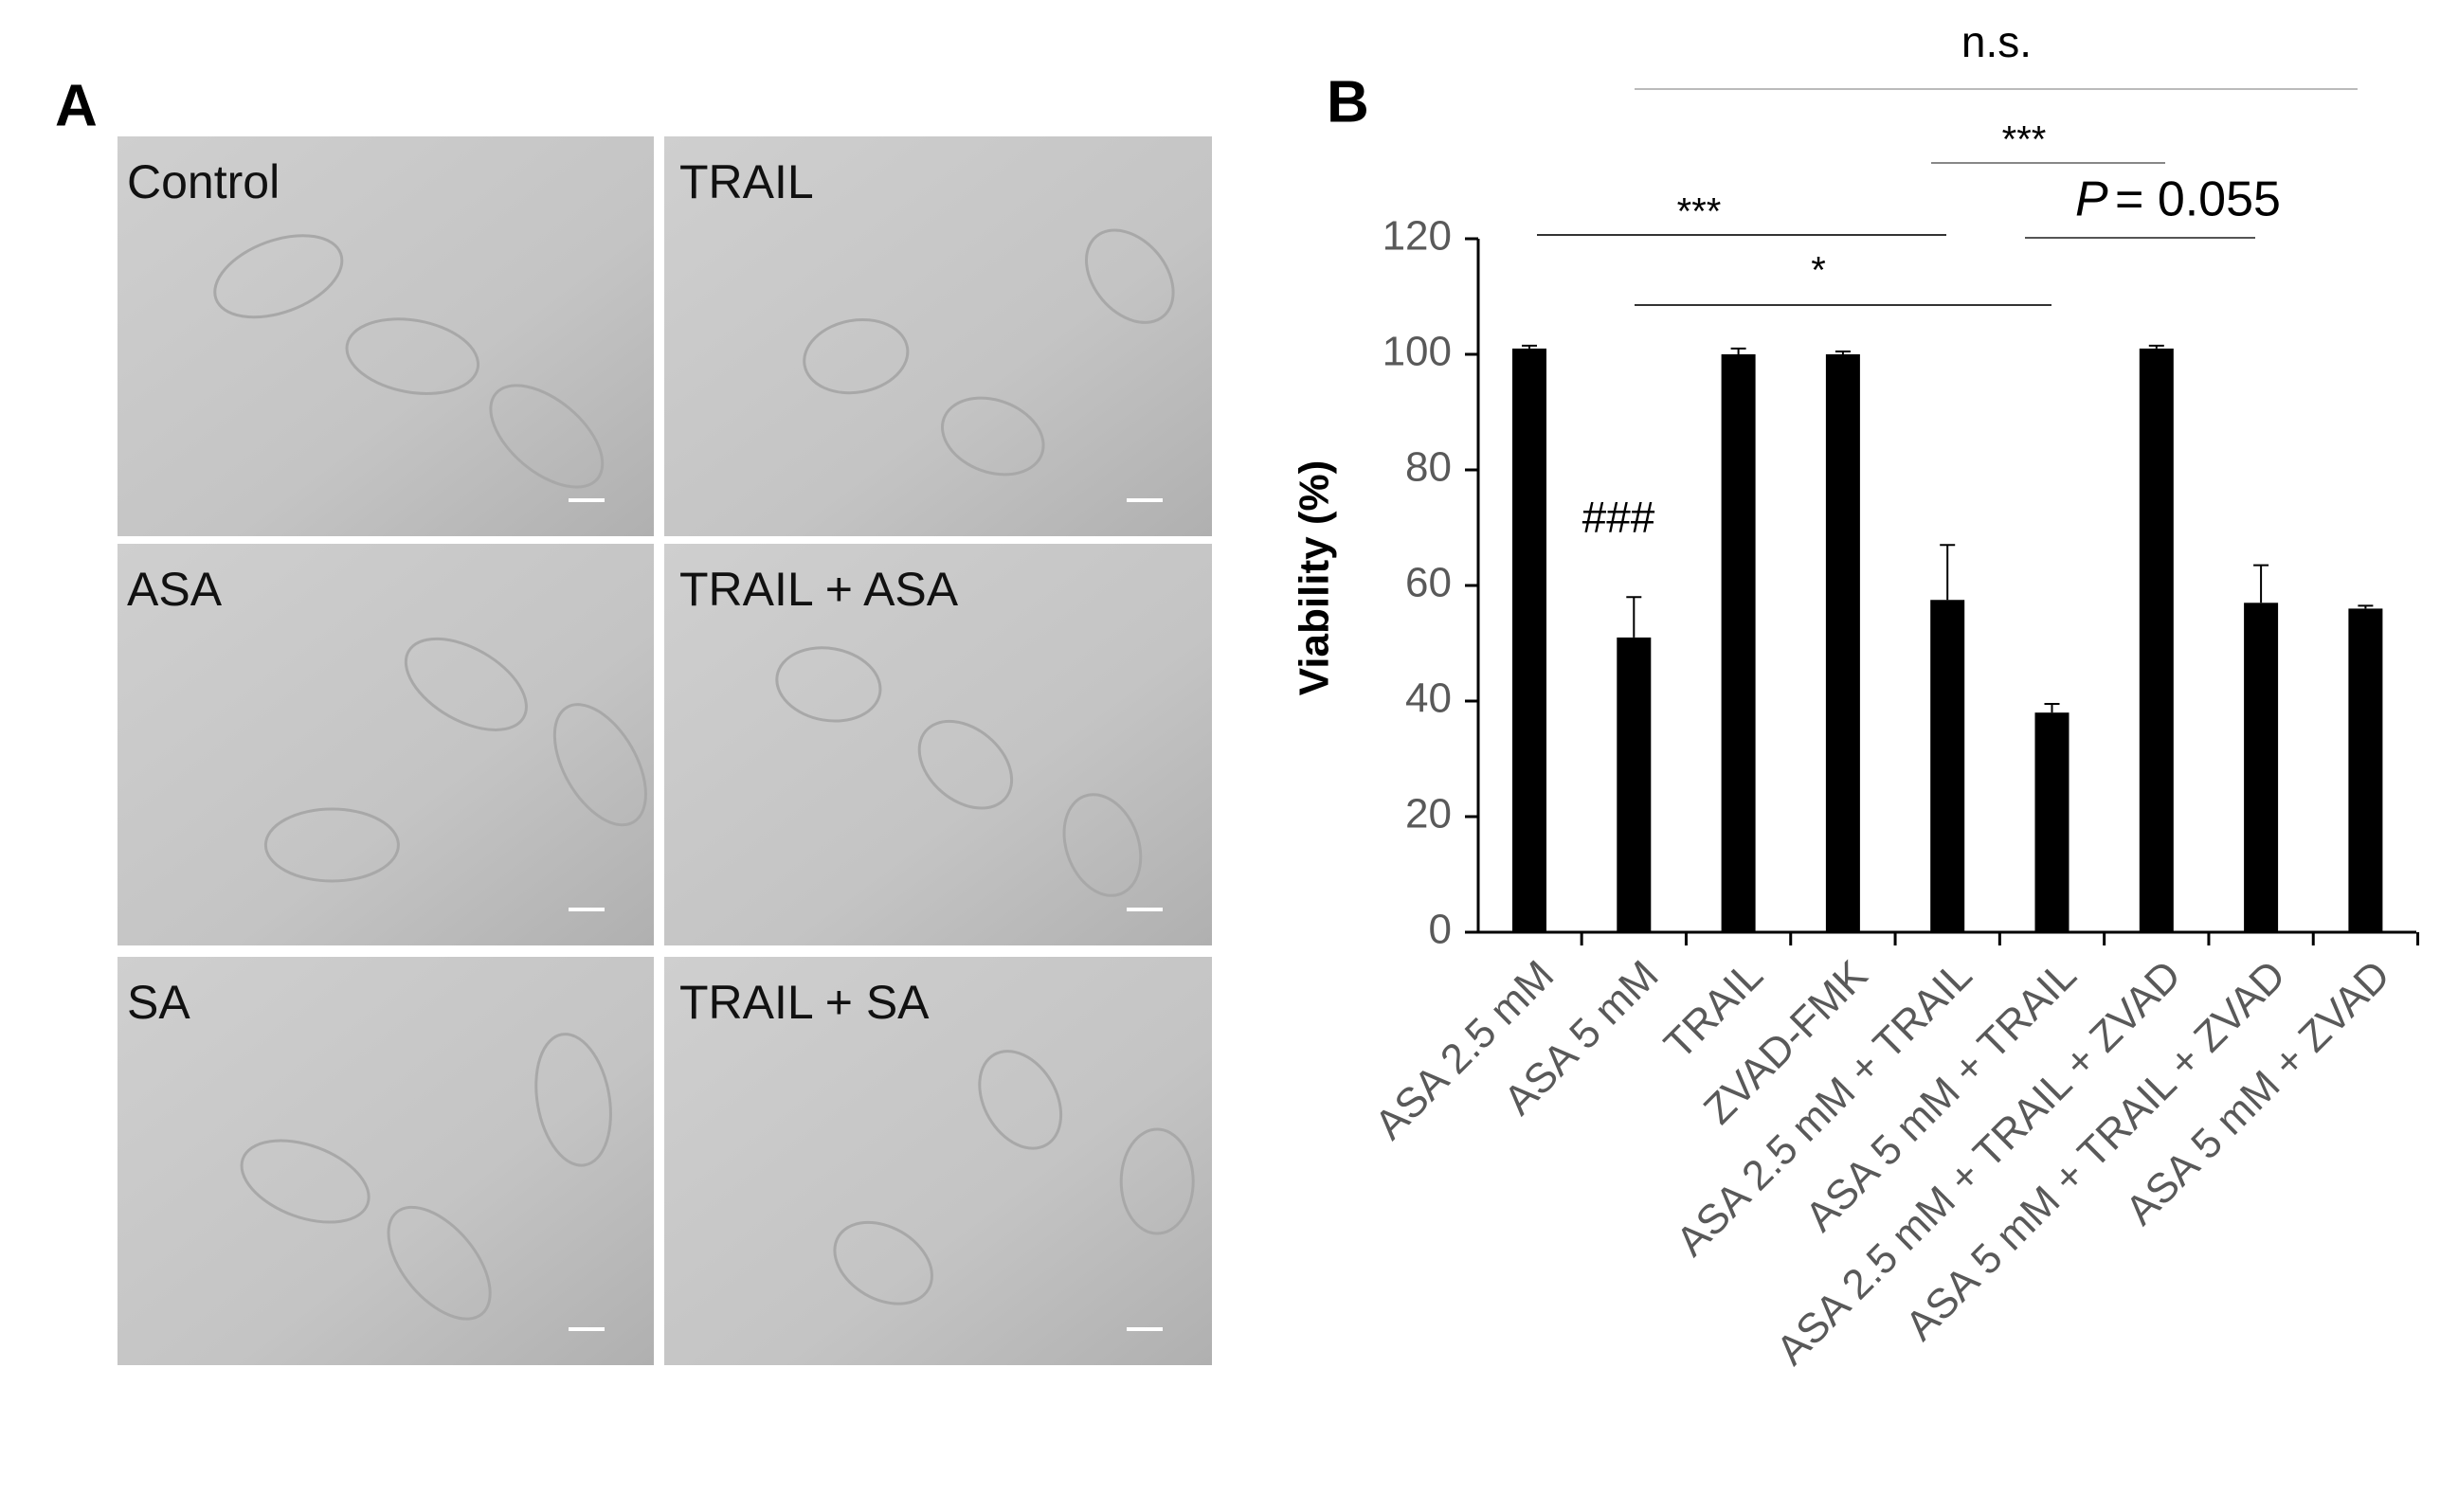 The width and height of the screenshot is (2440, 1512). What do you see at coordinates (2091, 199) in the screenshot?
I see `annotation: P` at bounding box center [2091, 199].